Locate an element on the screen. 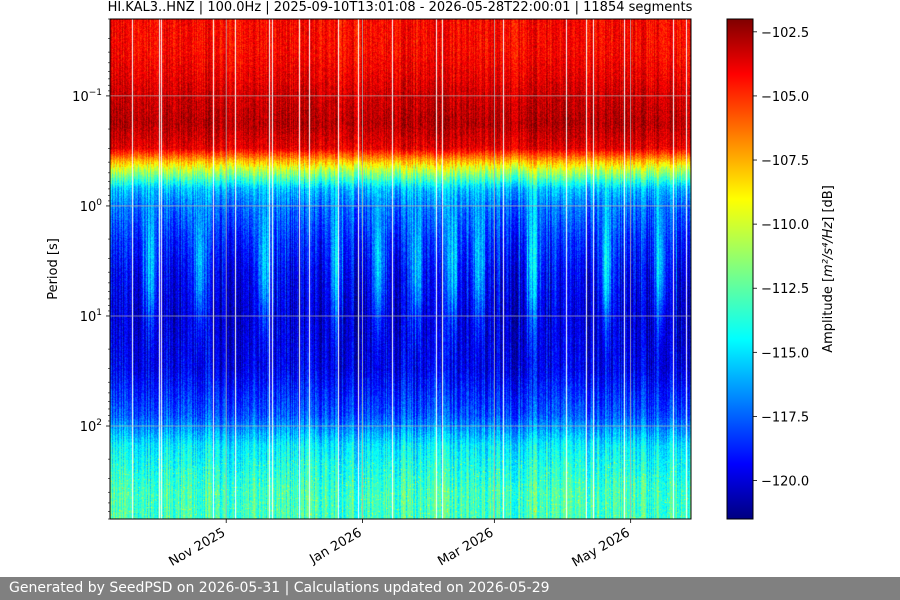 This screenshot has height=600, width=900. colorbar-tick-label: −107.5 is located at coordinates (785, 161).